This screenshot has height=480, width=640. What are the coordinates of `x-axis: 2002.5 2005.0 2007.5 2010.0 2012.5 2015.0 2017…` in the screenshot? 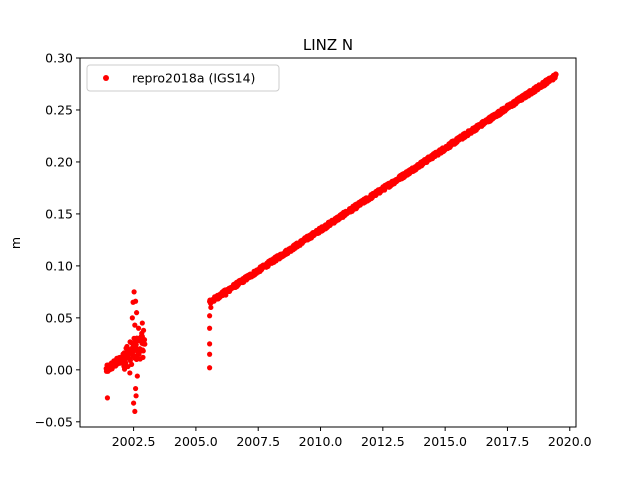 It's located at (352, 438).